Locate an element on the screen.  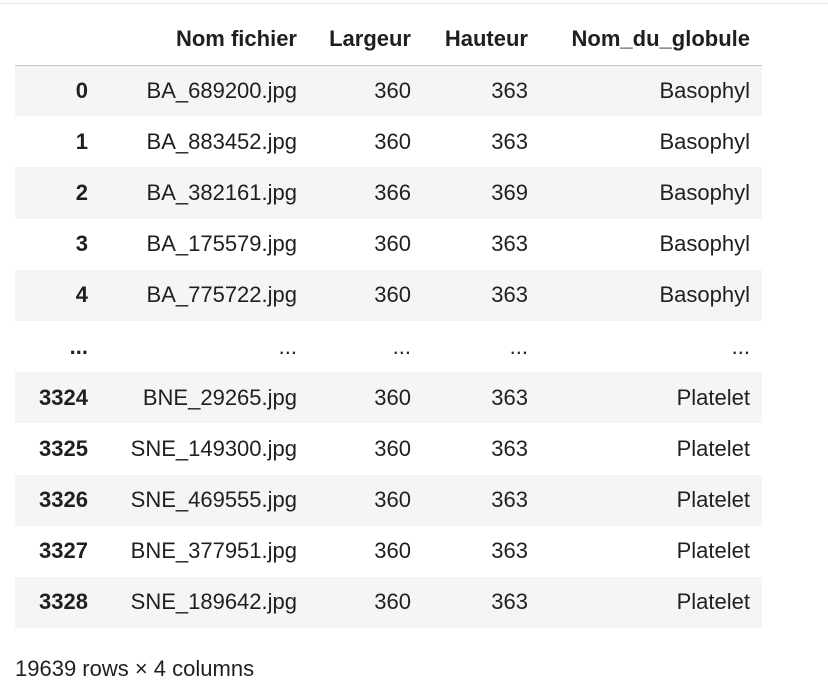
row-index: 3326 is located at coordinates (63, 500).